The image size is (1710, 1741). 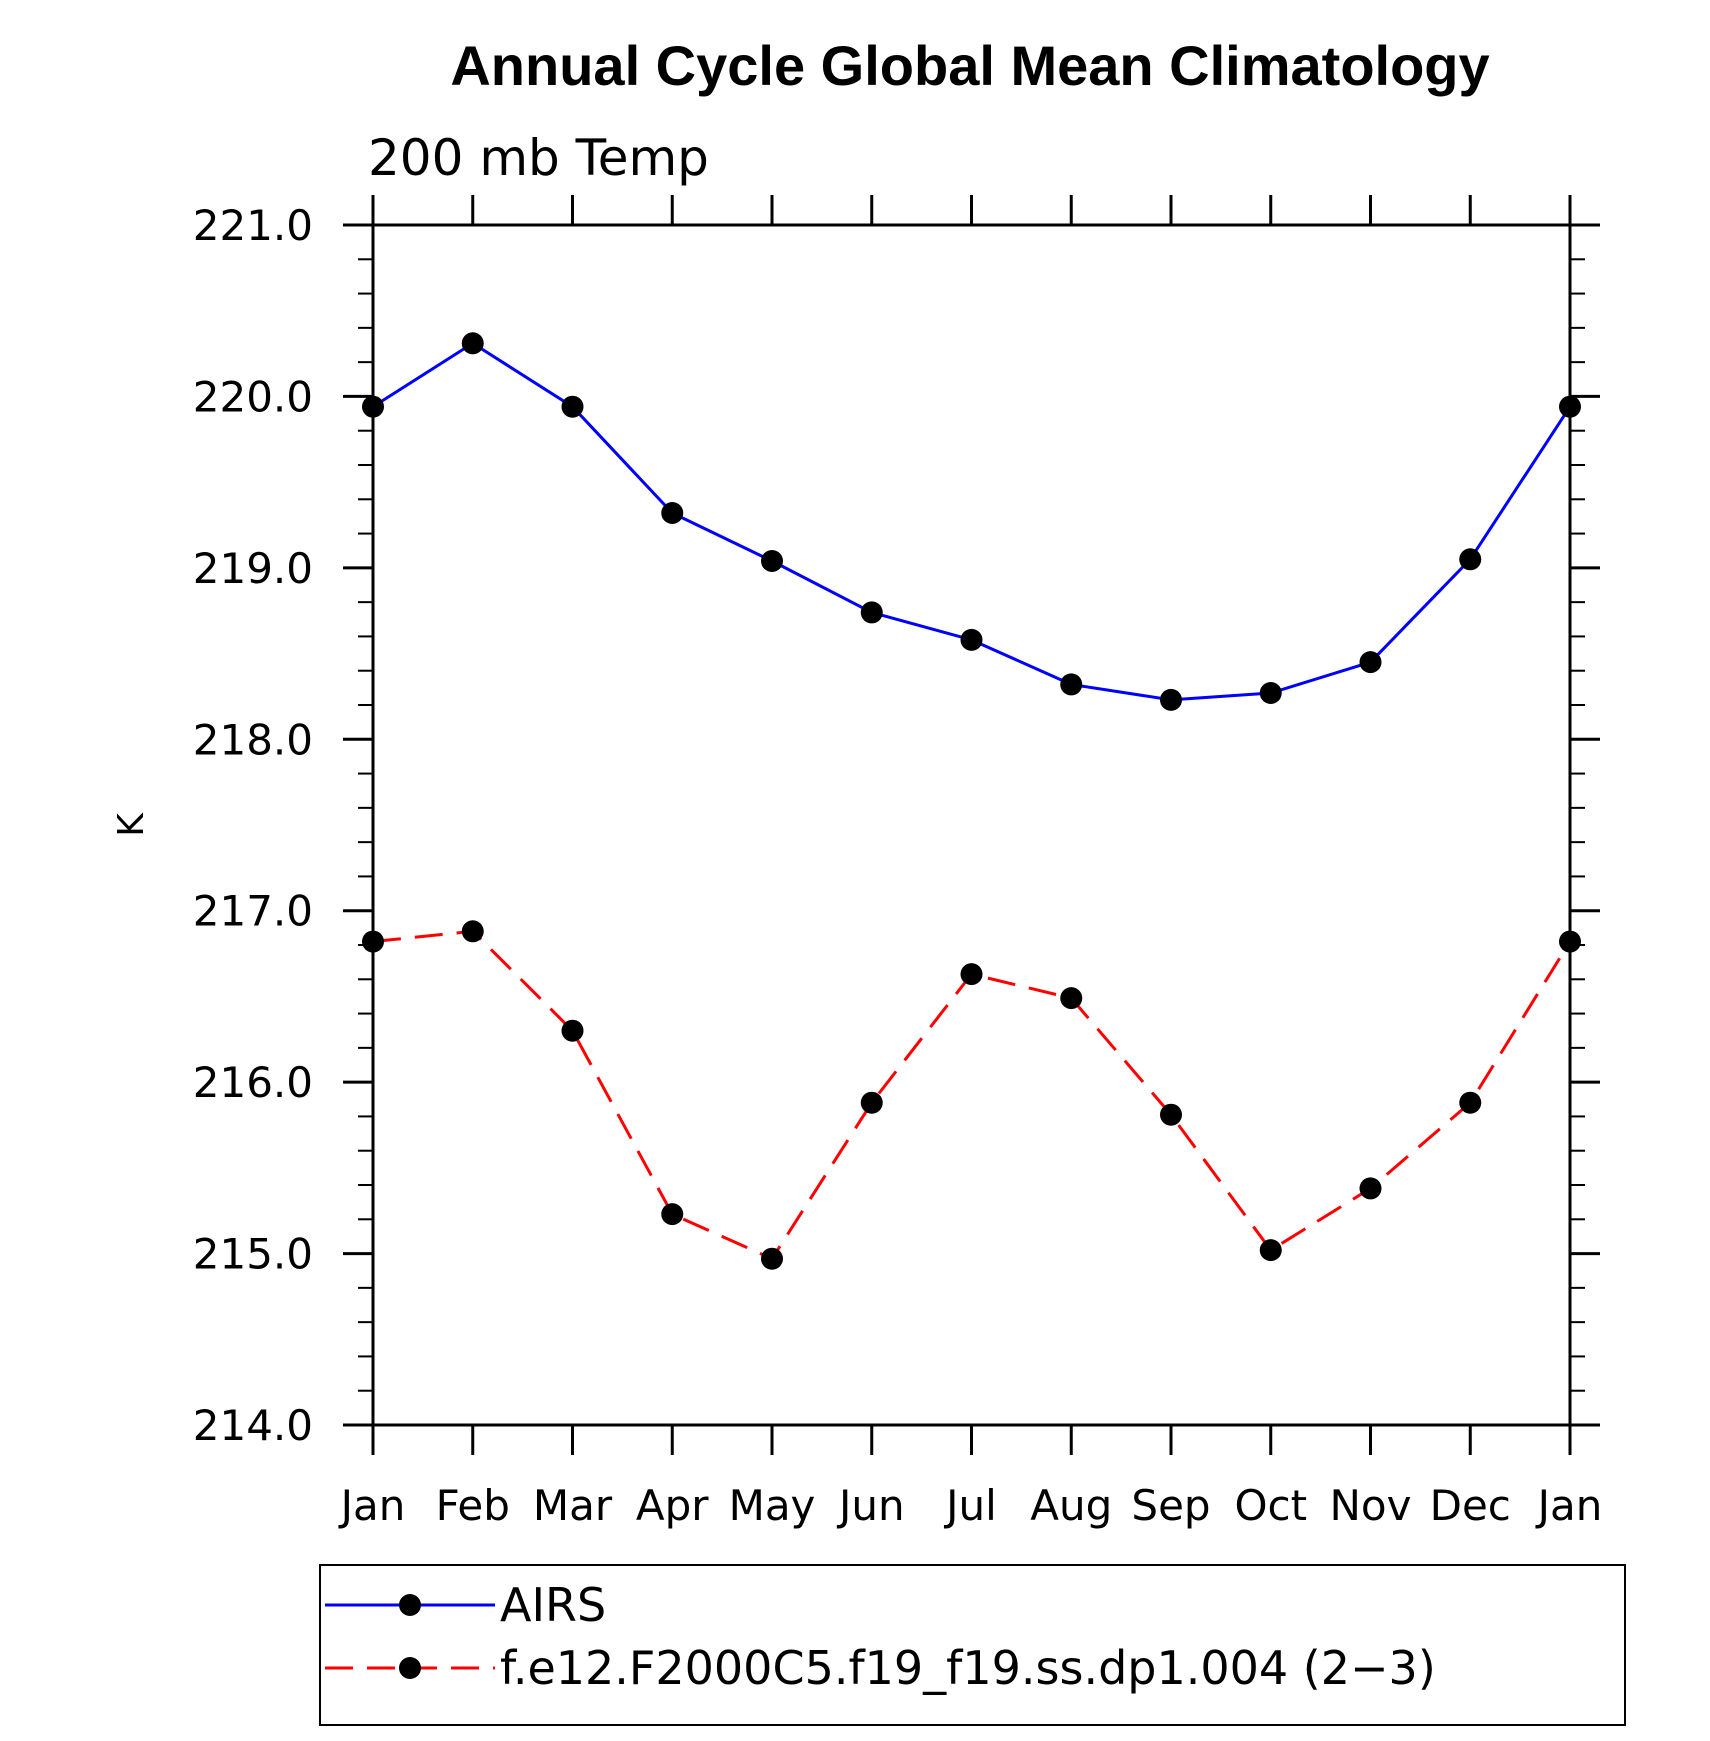 What do you see at coordinates (870, 1505) in the screenshot?
I see `x-tick-label: Jun` at bounding box center [870, 1505].